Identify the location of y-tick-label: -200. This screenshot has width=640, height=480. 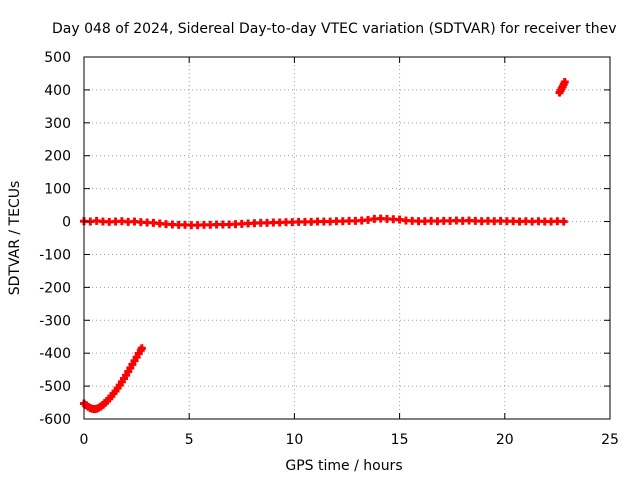
(55, 288).